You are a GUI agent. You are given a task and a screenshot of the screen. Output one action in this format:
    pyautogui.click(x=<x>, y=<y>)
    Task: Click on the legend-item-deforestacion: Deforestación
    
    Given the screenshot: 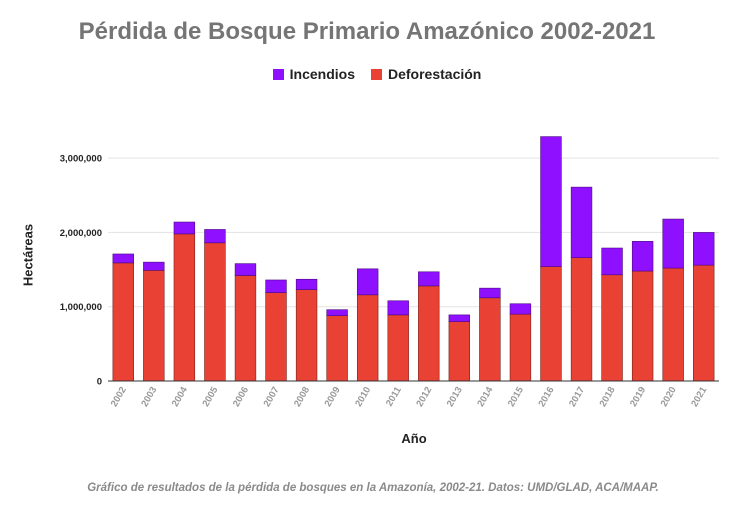 What is the action you would take?
    pyautogui.click(x=426, y=74)
    